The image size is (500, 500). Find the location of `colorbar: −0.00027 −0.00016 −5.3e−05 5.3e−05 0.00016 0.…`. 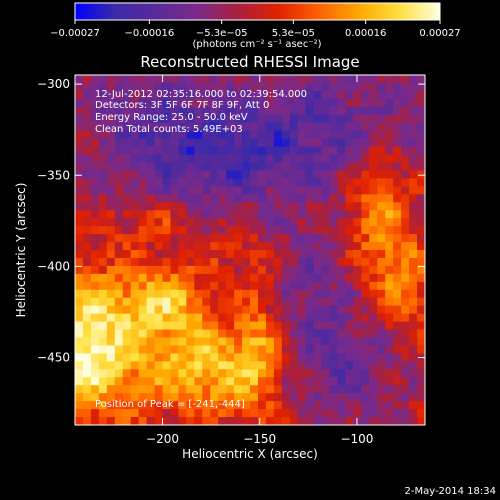

colorbar: −0.00027 −0.00016 −5.3e−05 5.3e−05 0.00016 0.… is located at coordinates (255, 26).